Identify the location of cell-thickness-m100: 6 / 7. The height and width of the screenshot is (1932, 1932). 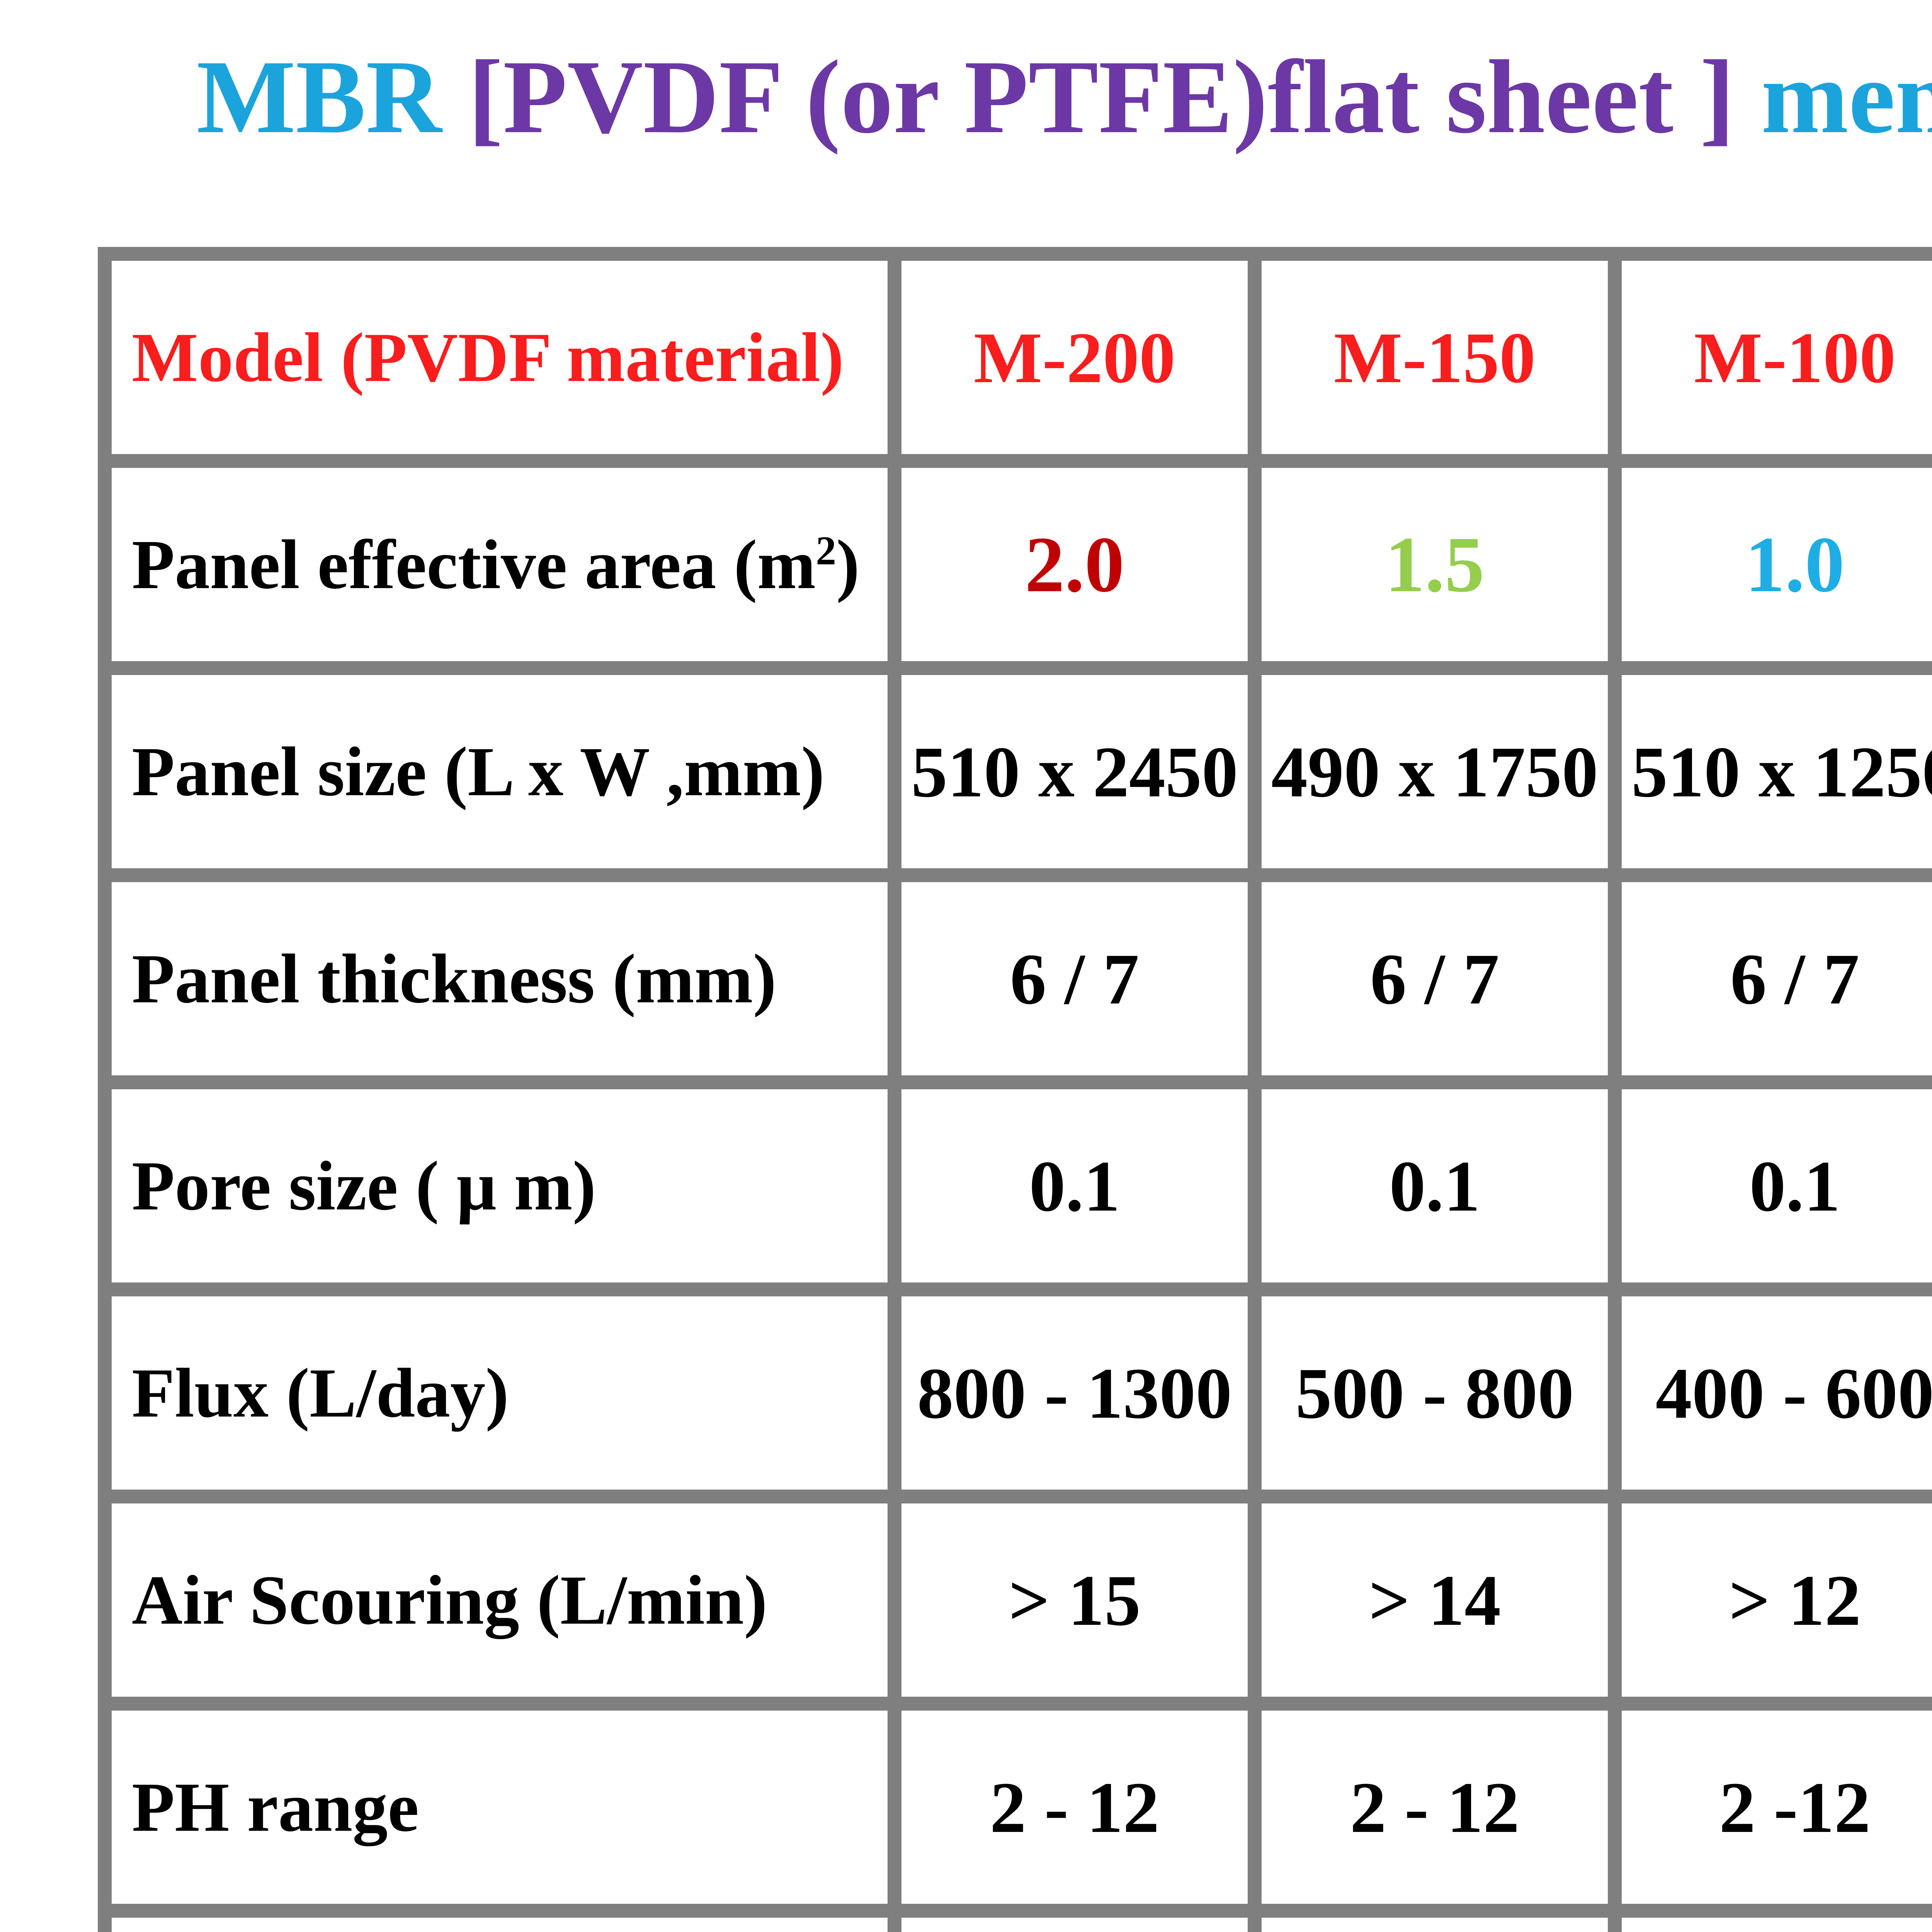
(1770, 979).